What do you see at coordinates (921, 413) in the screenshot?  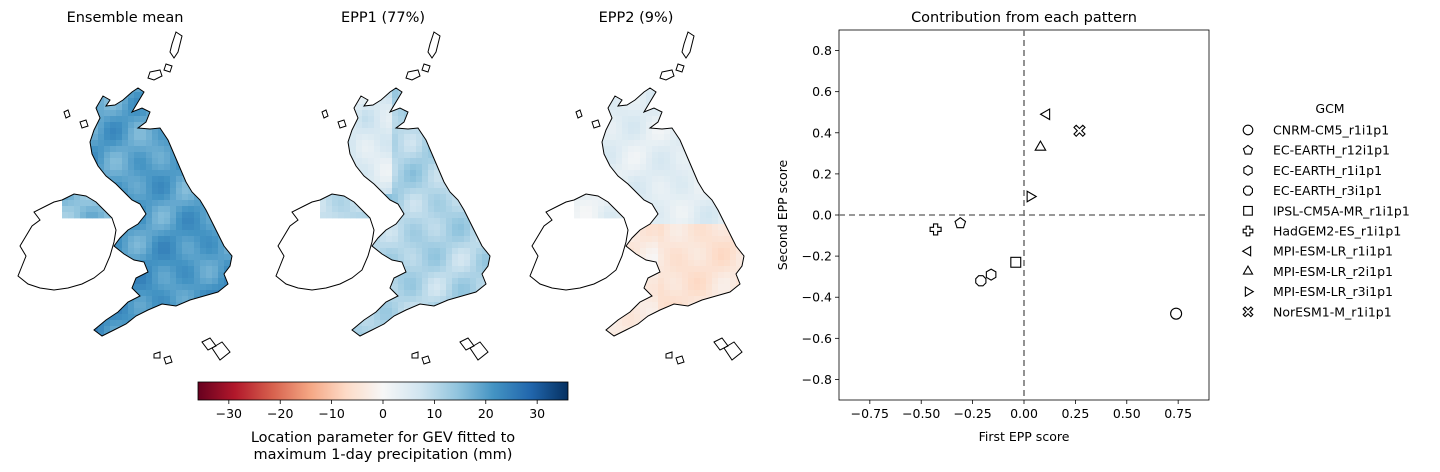 I see `x-tick-label: −0.50` at bounding box center [921, 413].